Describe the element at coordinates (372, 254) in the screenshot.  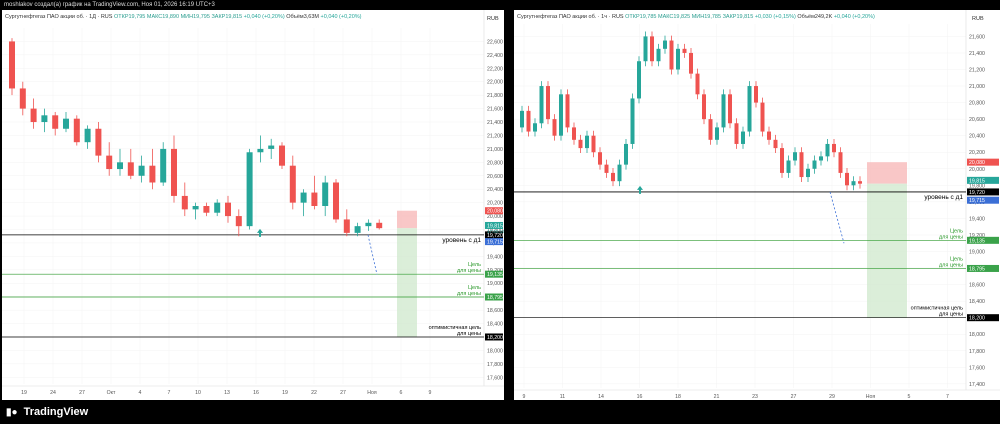
I see `projection-arrow` at that location.